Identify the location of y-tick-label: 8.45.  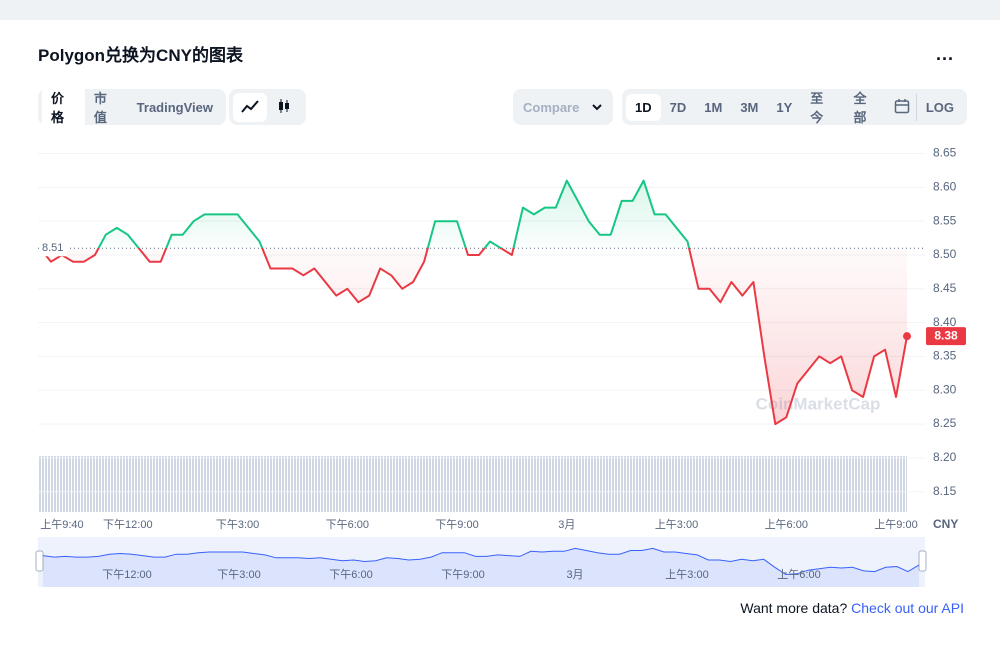
(945, 288).